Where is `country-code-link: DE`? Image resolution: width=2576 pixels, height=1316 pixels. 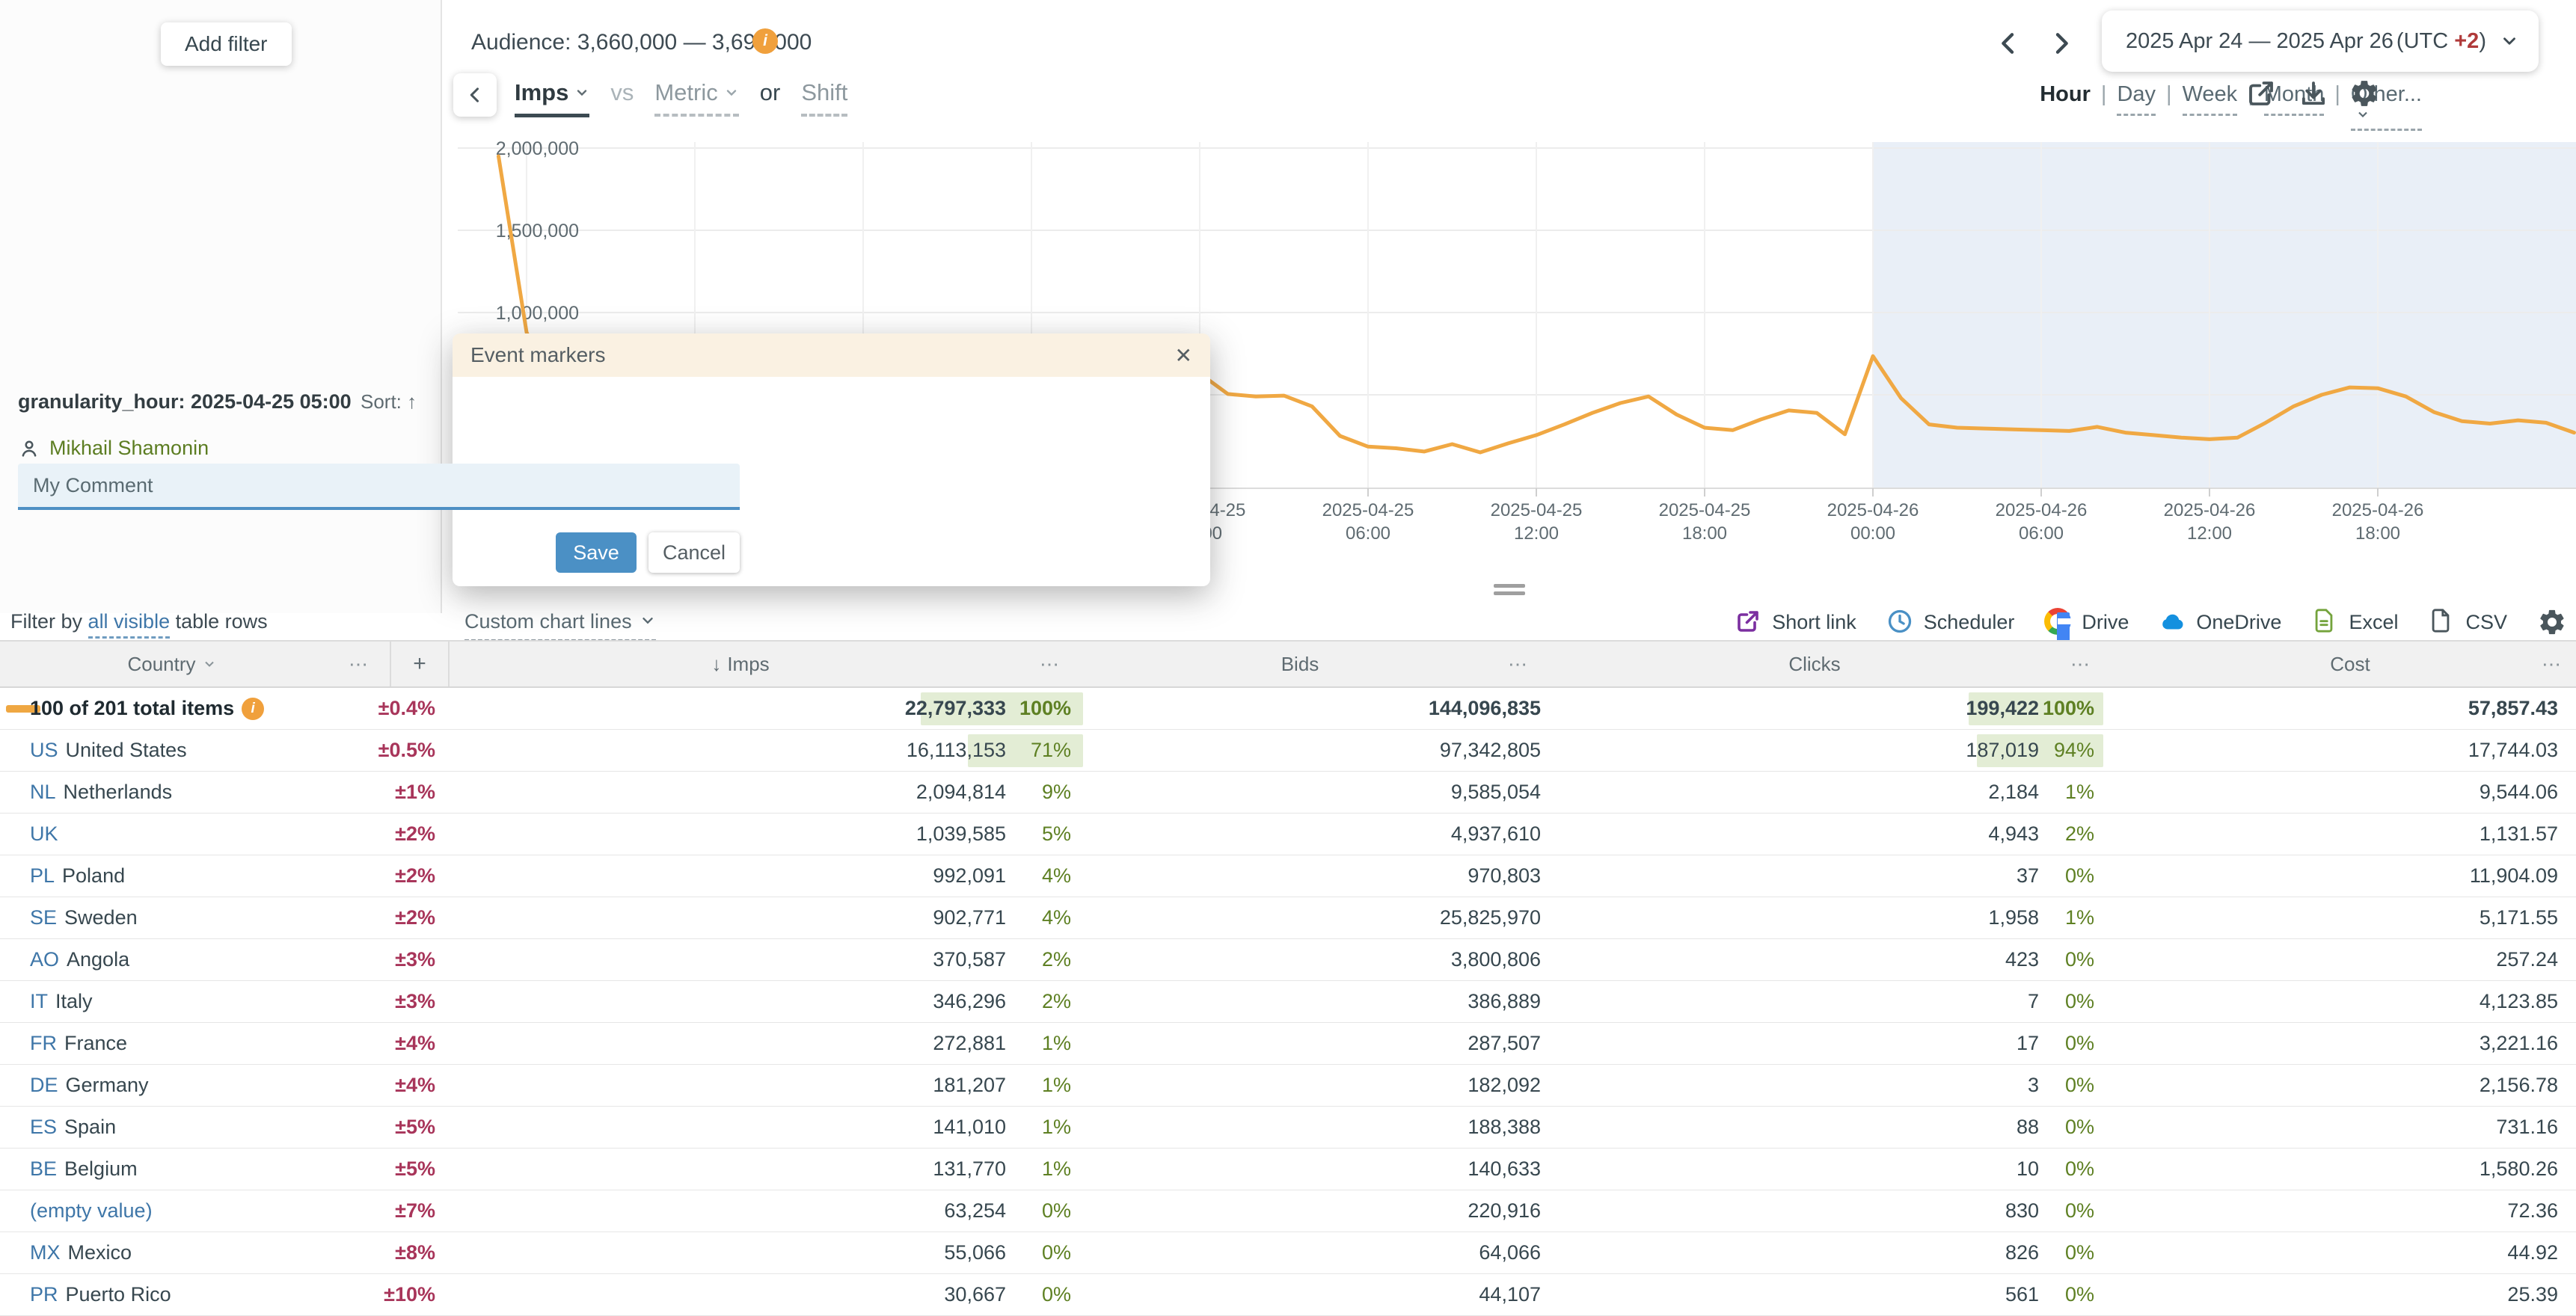
country-code-link: DE is located at coordinates (44, 1085).